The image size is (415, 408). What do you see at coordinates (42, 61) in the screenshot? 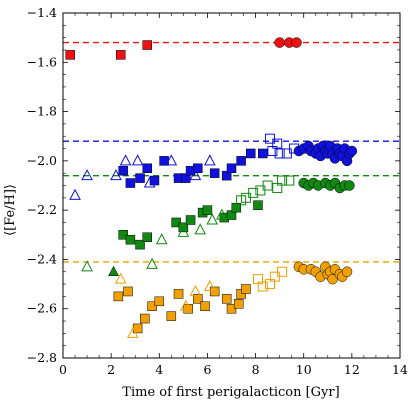
I see `y-tick-label: −1.6` at bounding box center [42, 61].